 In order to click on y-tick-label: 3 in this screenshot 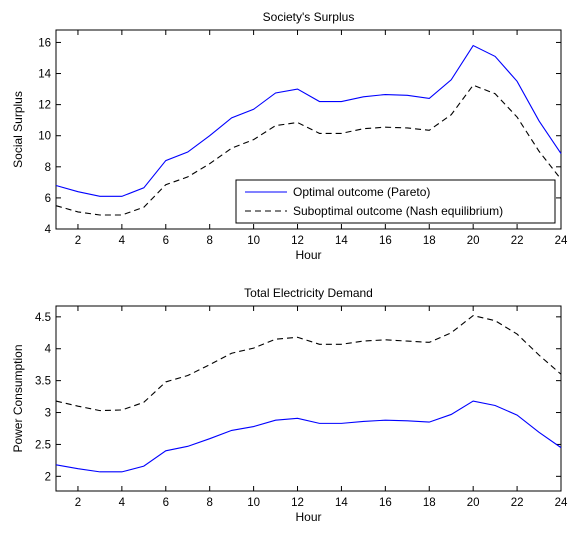, I will do `click(48, 414)`.